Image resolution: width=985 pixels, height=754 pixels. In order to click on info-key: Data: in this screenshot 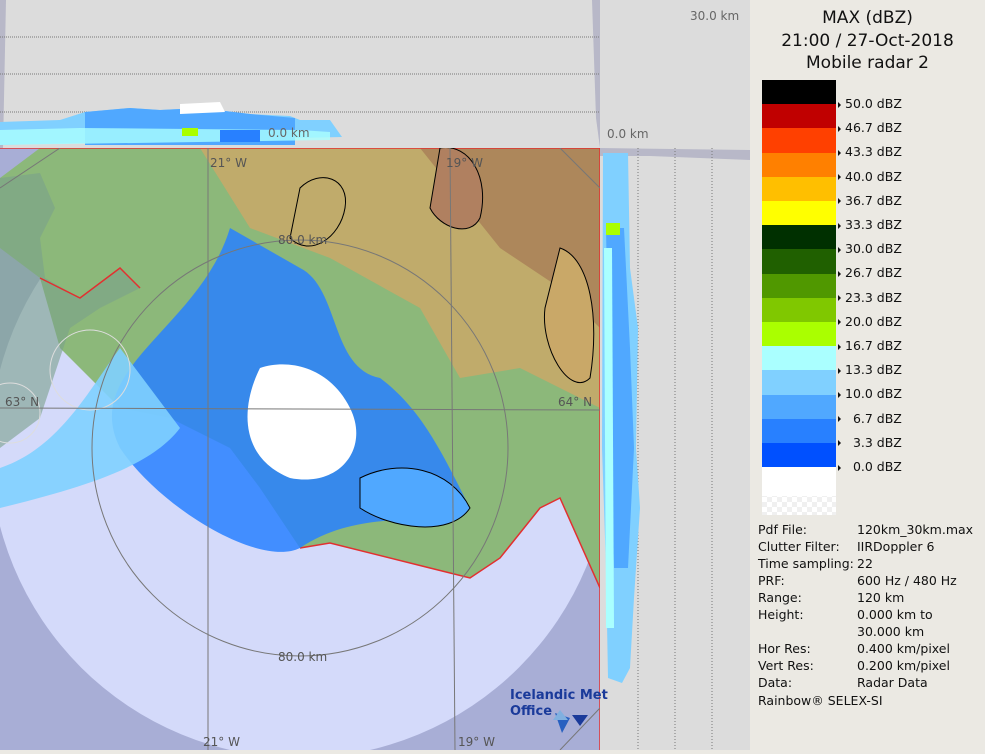, I will do `click(775, 682)`.